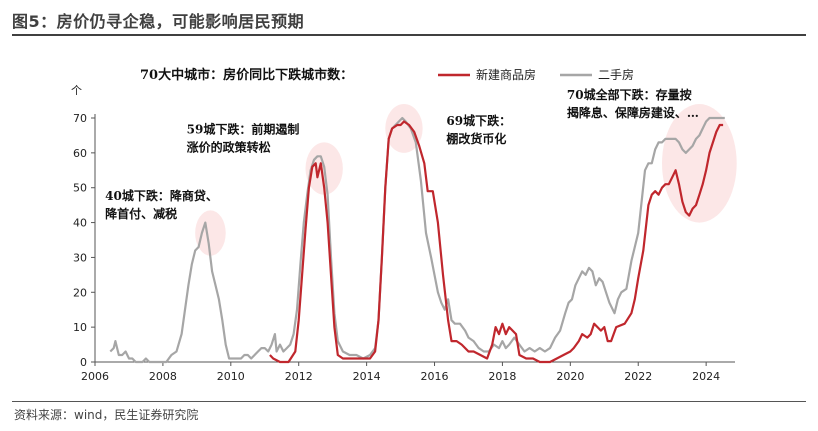 This screenshot has height=431, width=818. Describe the element at coordinates (80, 257) in the screenshot. I see `y-tick-label: 30` at that location.